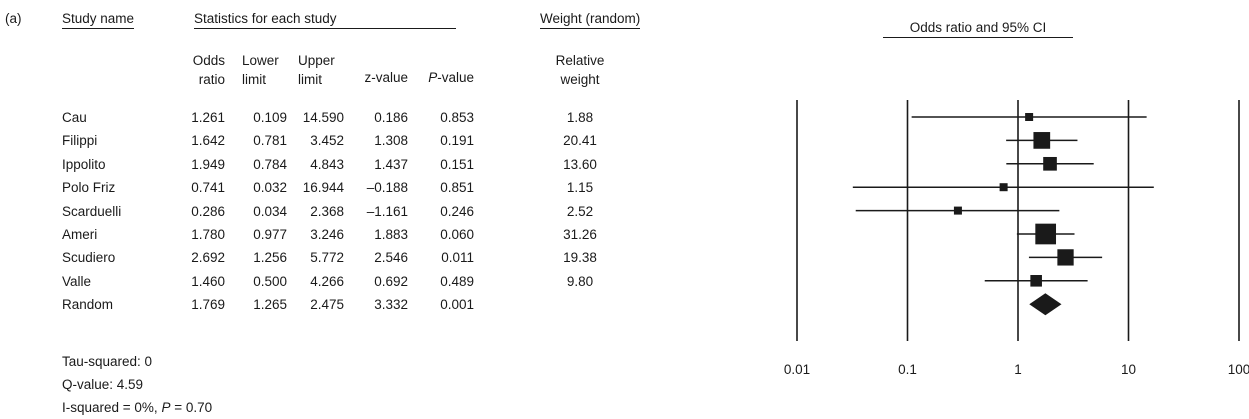 The image size is (1249, 419). Describe the element at coordinates (1045, 304) in the screenshot. I see `summary-diamond` at that location.